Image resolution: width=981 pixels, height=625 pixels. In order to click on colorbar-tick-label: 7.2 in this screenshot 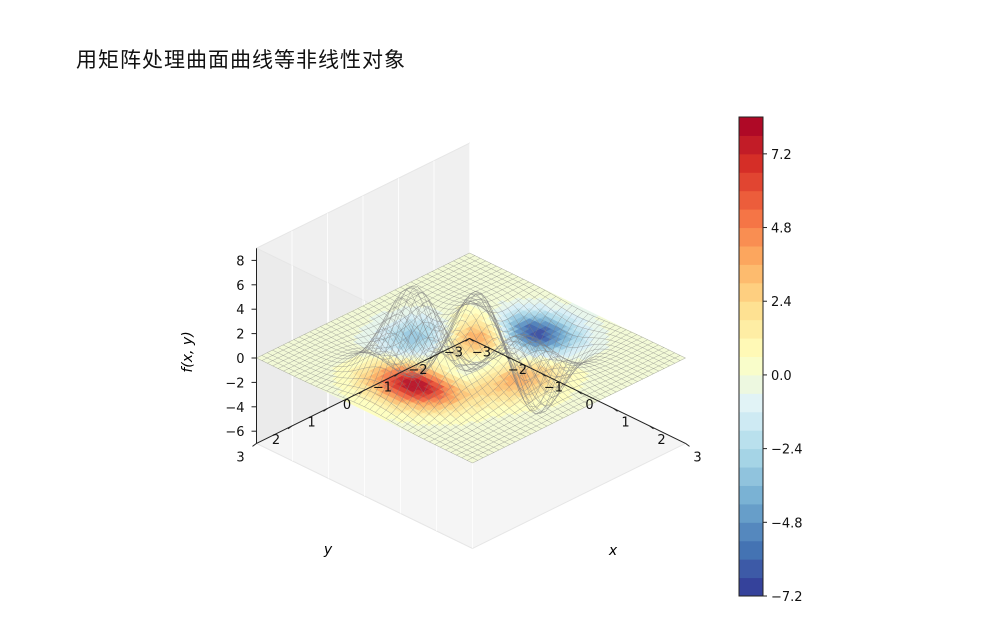, I will do `click(781, 155)`.